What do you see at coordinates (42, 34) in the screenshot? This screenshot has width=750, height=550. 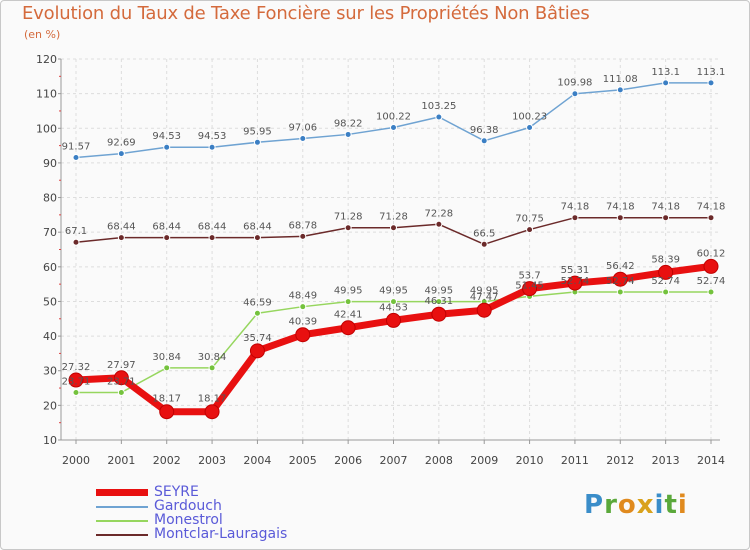 I see `unit-label: (en %)` at bounding box center [42, 34].